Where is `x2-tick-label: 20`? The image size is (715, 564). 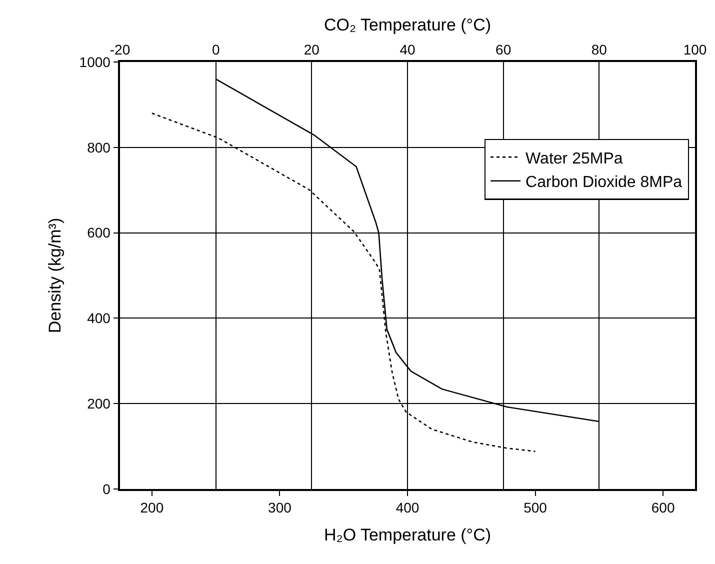
x2-tick-label: 20 is located at coordinates (312, 50).